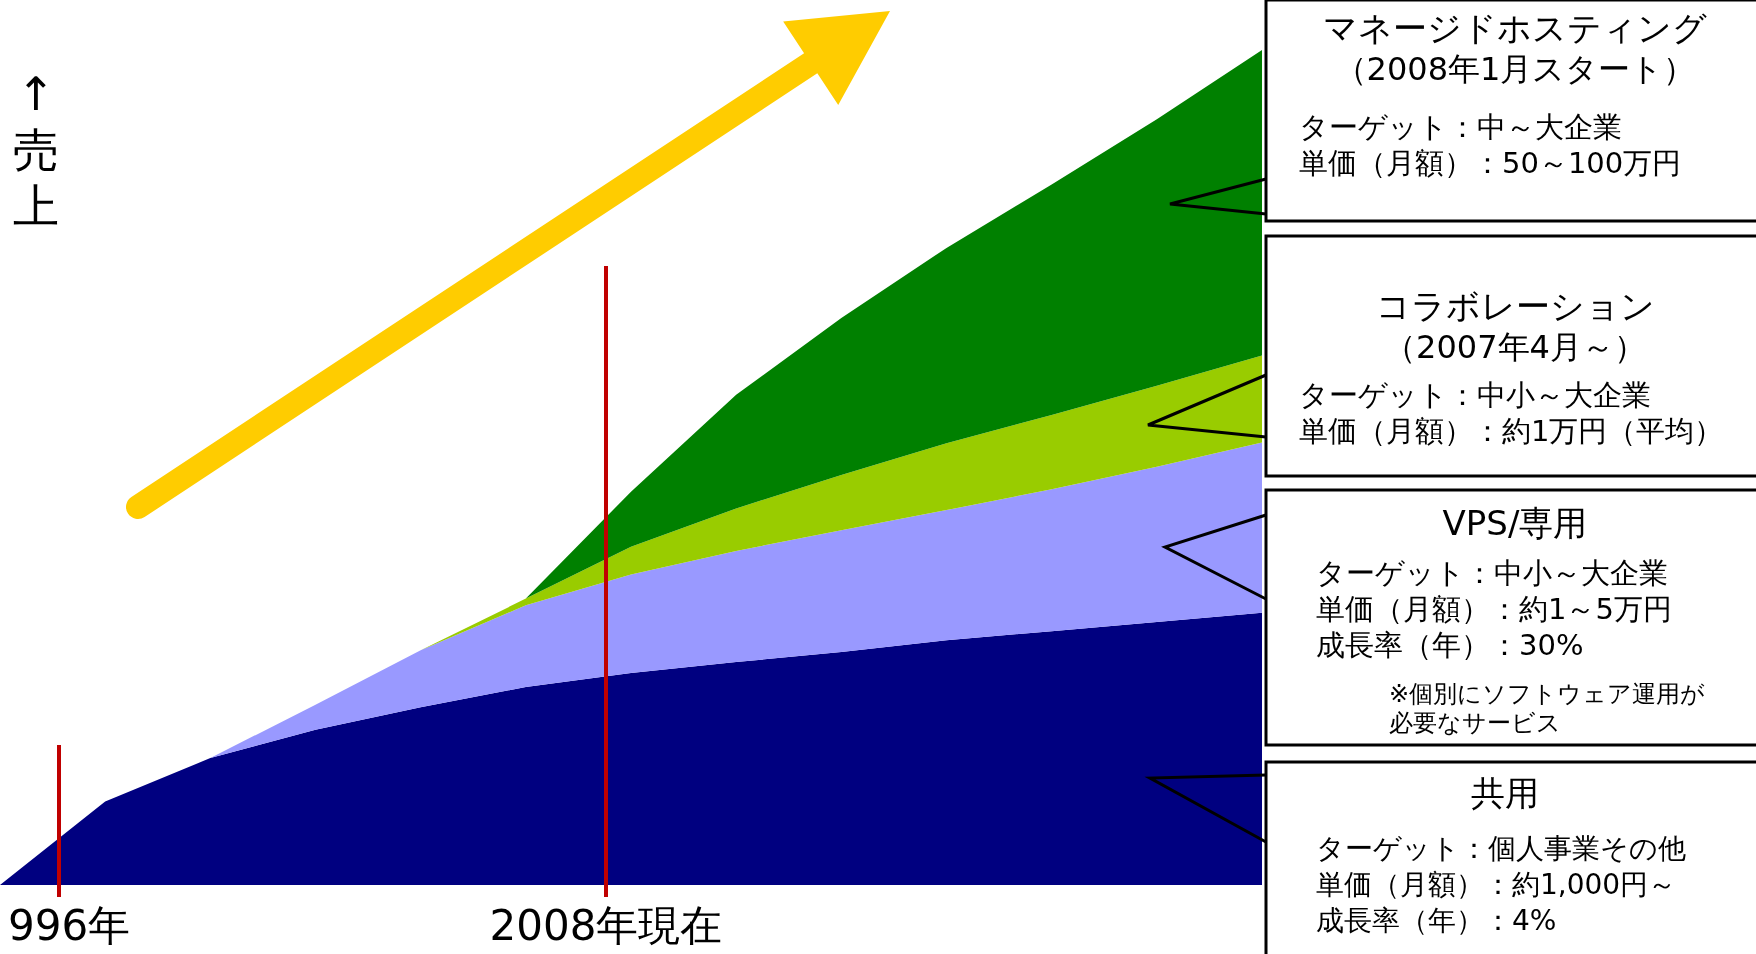 Image resolution: width=1756 pixels, height=954 pixels. I want to click on text: ターゲット：中小～大企業, so click(1492, 573).